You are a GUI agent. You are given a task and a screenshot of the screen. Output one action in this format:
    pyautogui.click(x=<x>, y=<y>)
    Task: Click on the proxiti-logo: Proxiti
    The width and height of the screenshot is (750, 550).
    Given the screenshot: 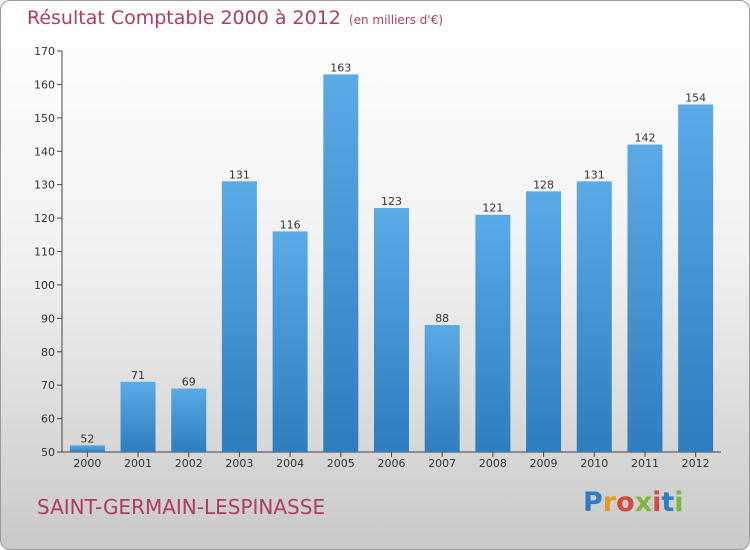 What is the action you would take?
    pyautogui.click(x=633, y=502)
    